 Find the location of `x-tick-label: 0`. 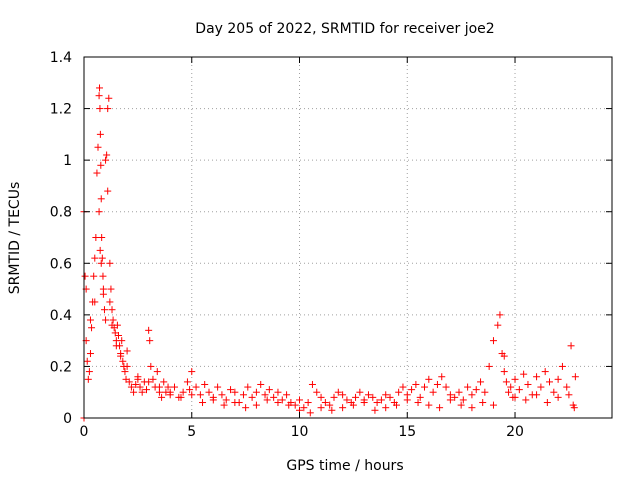

x-tick-label: 0 is located at coordinates (84, 432).